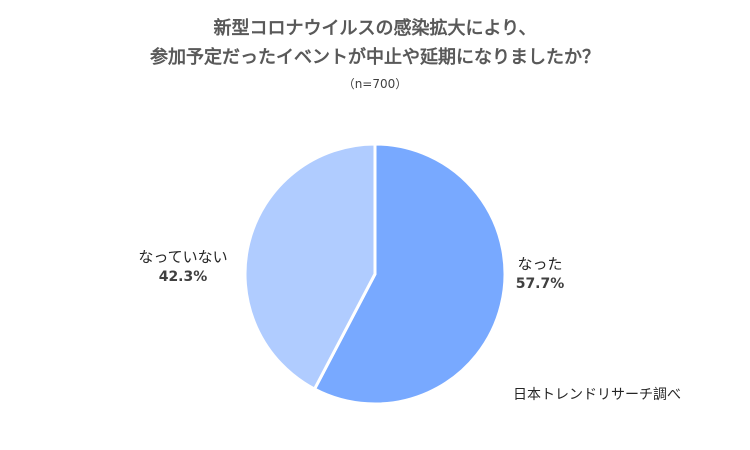 The width and height of the screenshot is (750, 450). I want to click on slice-label-natteinai-value: 42.3%, so click(183, 277).